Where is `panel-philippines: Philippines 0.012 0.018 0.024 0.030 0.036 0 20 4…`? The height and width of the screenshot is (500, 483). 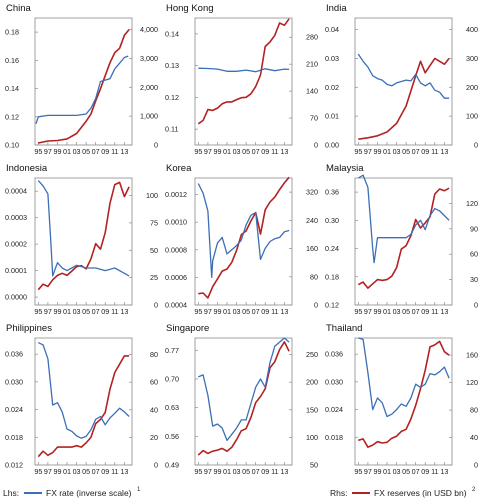
panel-philippines: Philippines 0.012 0.018 0.024 0.030 0.036 0 20 4… is located at coordinates (81, 399).